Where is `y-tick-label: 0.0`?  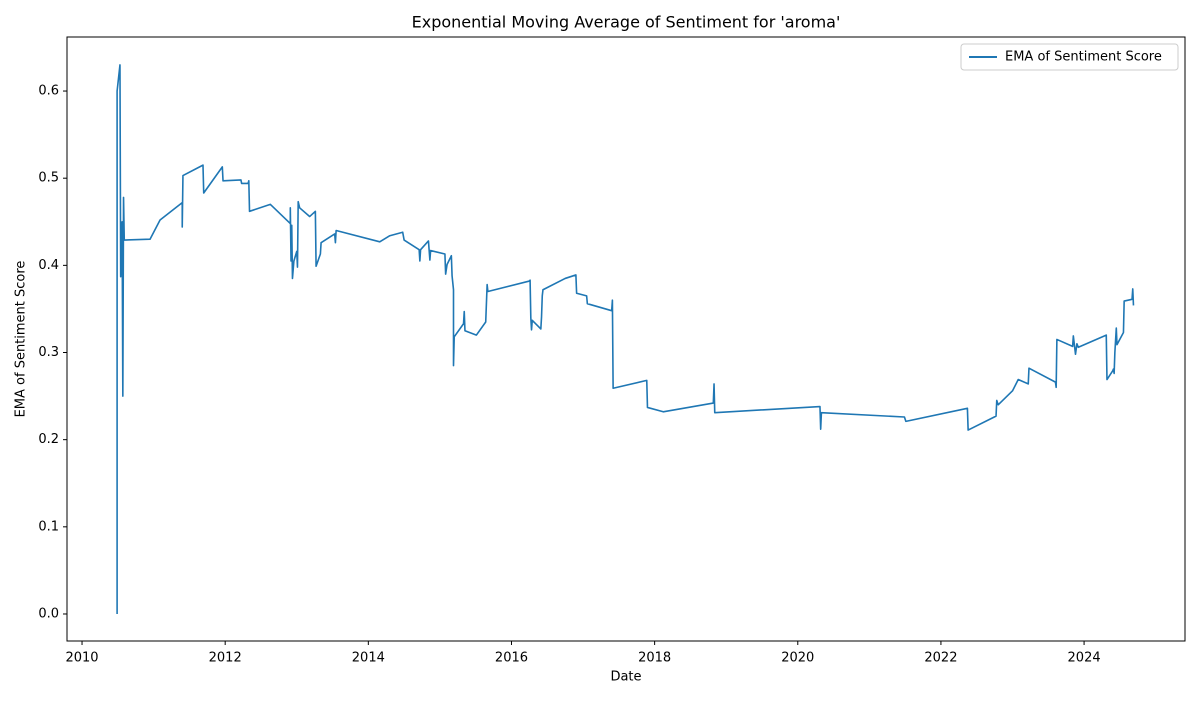
y-tick-label: 0.0 is located at coordinates (48, 613).